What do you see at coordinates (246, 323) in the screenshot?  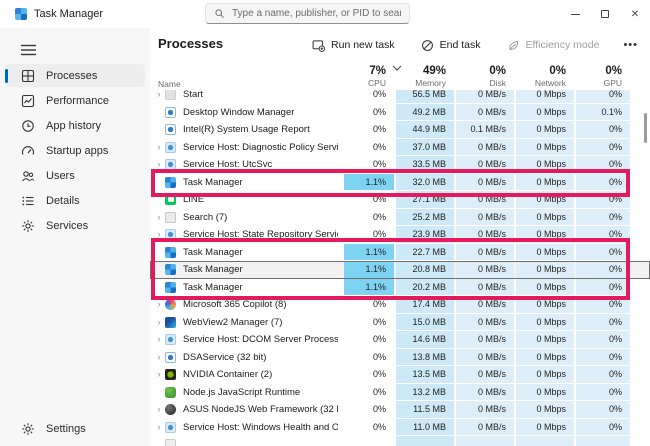 I see `process-name-cell: › WebView2 Manager (7)` at bounding box center [246, 323].